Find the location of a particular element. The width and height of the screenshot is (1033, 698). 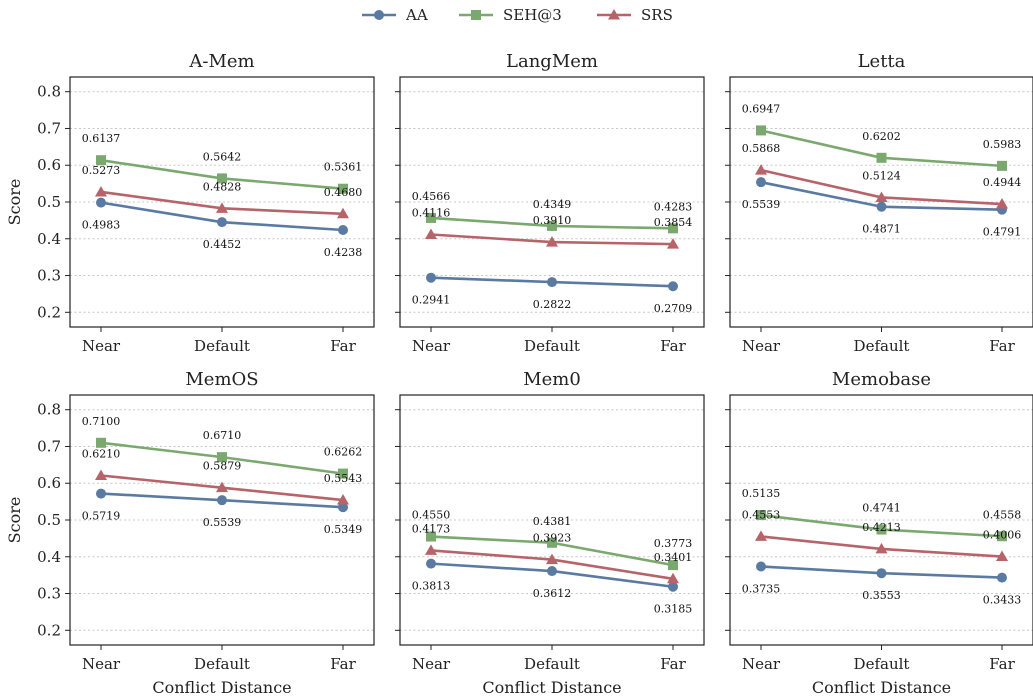

data-label: 0.4566 is located at coordinates (431, 196).